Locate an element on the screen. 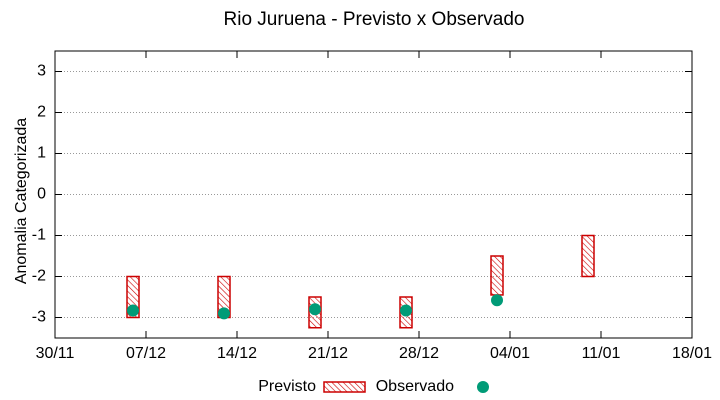 This screenshot has height=400, width=720. x-tick-label: 30/11 is located at coordinates (55, 353).